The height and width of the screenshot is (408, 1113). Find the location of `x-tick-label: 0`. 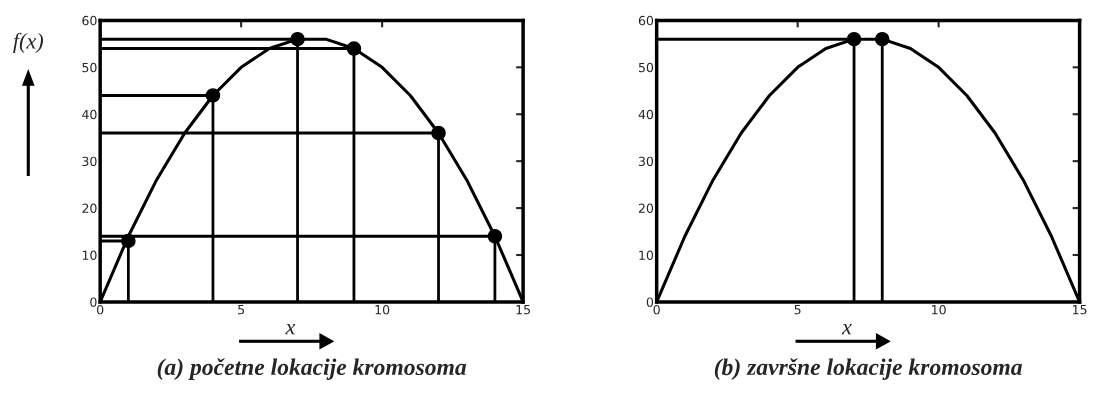

x-tick-label: 0 is located at coordinates (100, 309).